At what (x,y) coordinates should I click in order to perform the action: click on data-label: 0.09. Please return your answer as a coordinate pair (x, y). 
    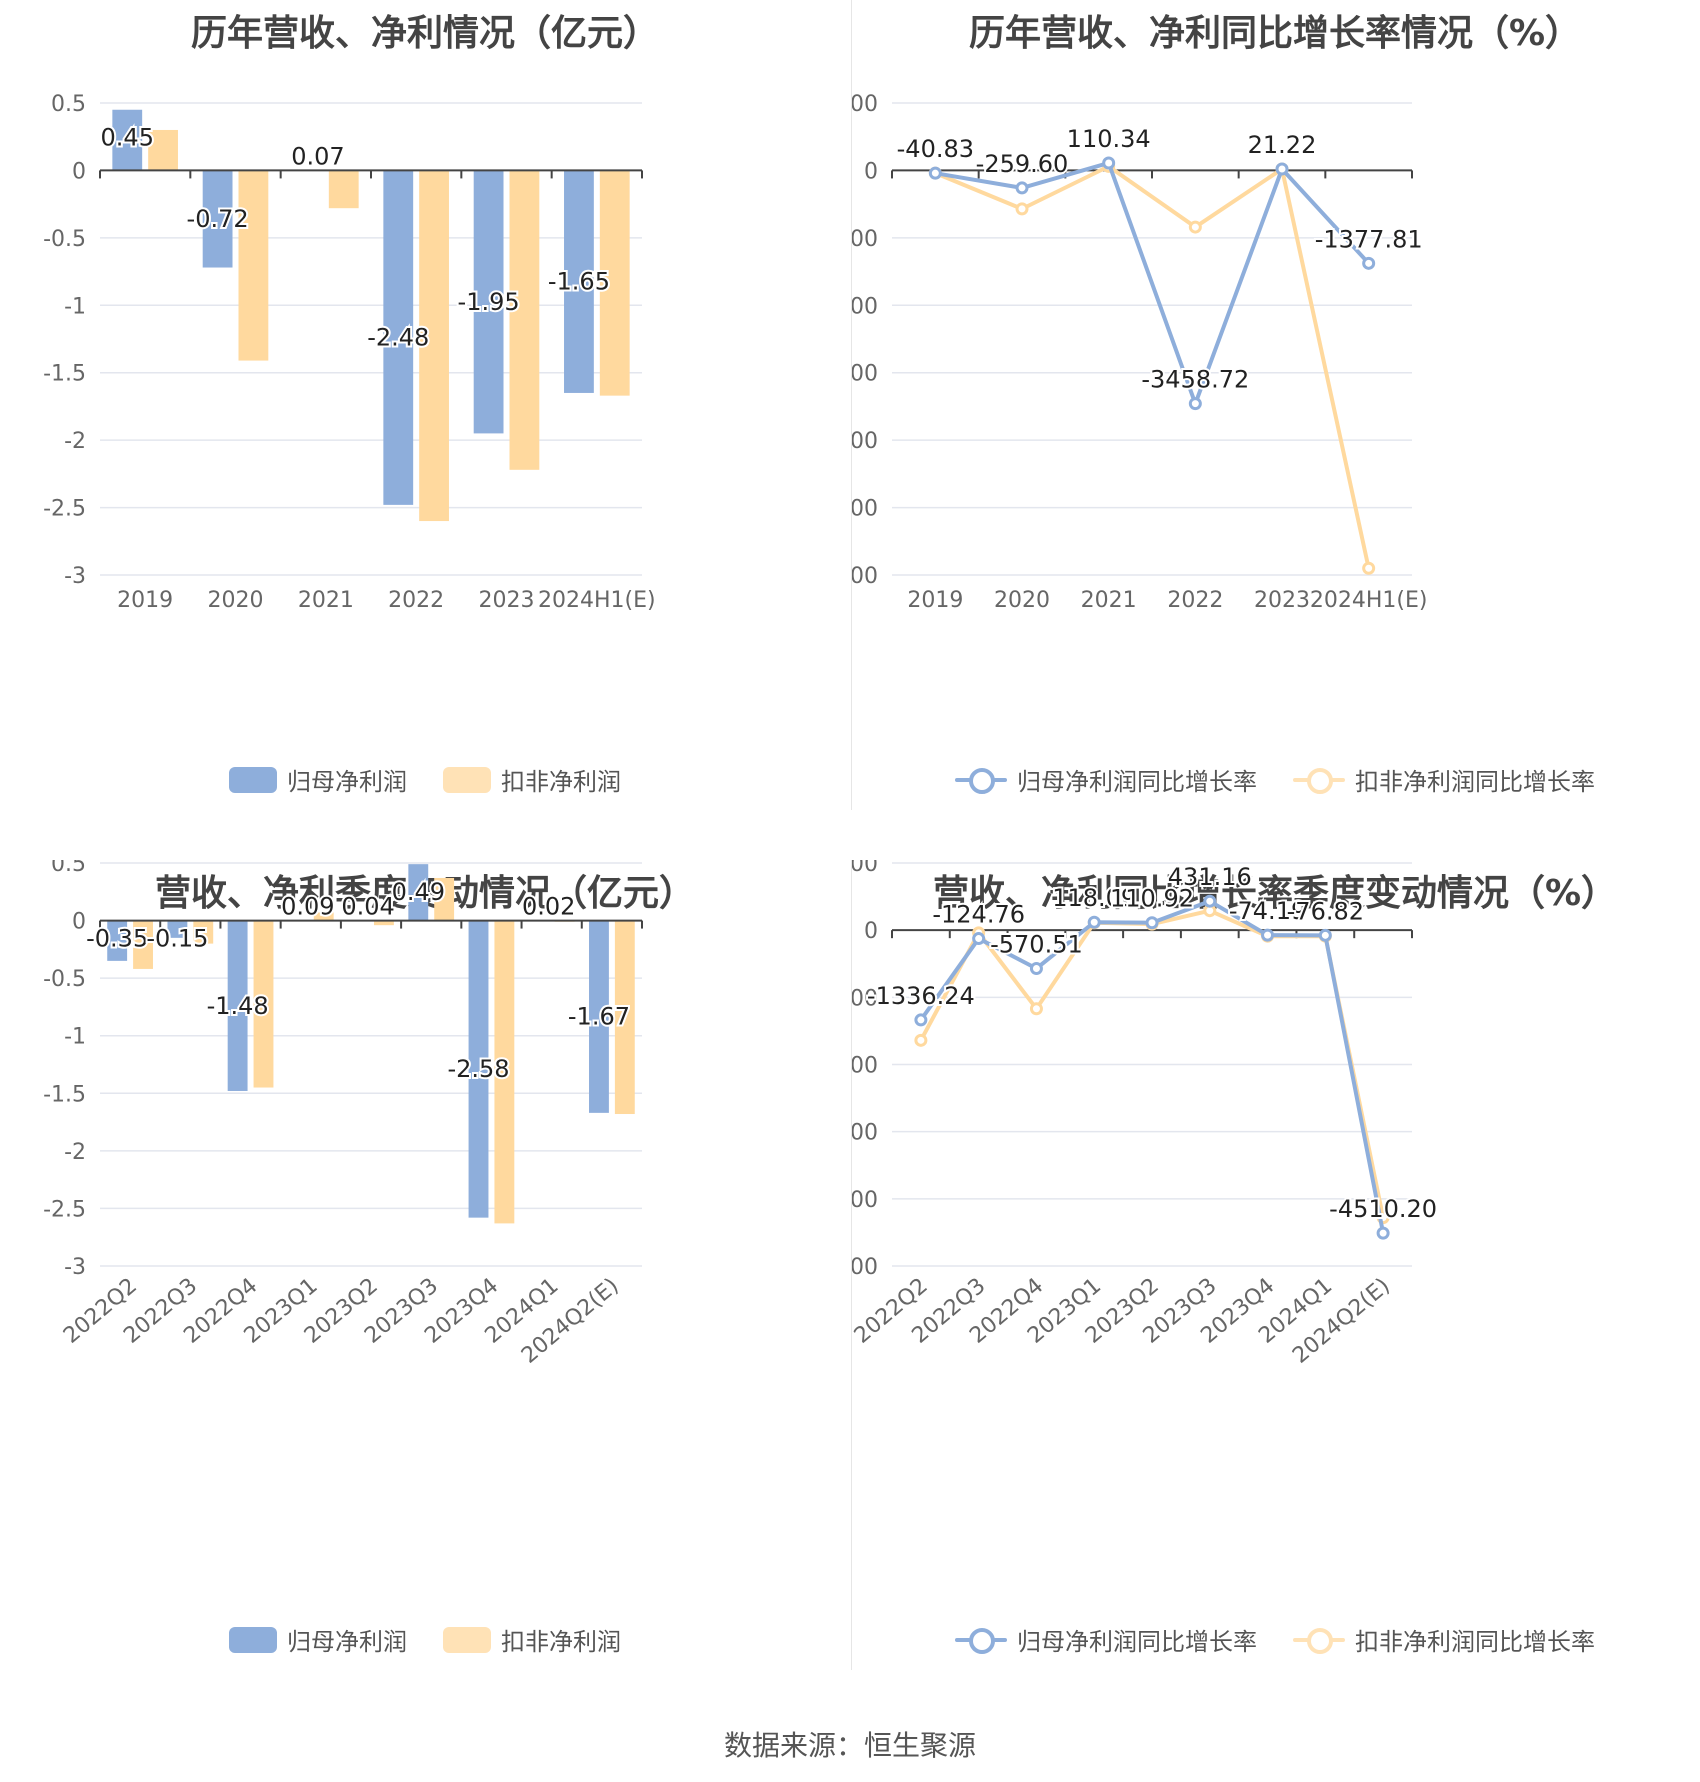
    Looking at the image, I should click on (307, 907).